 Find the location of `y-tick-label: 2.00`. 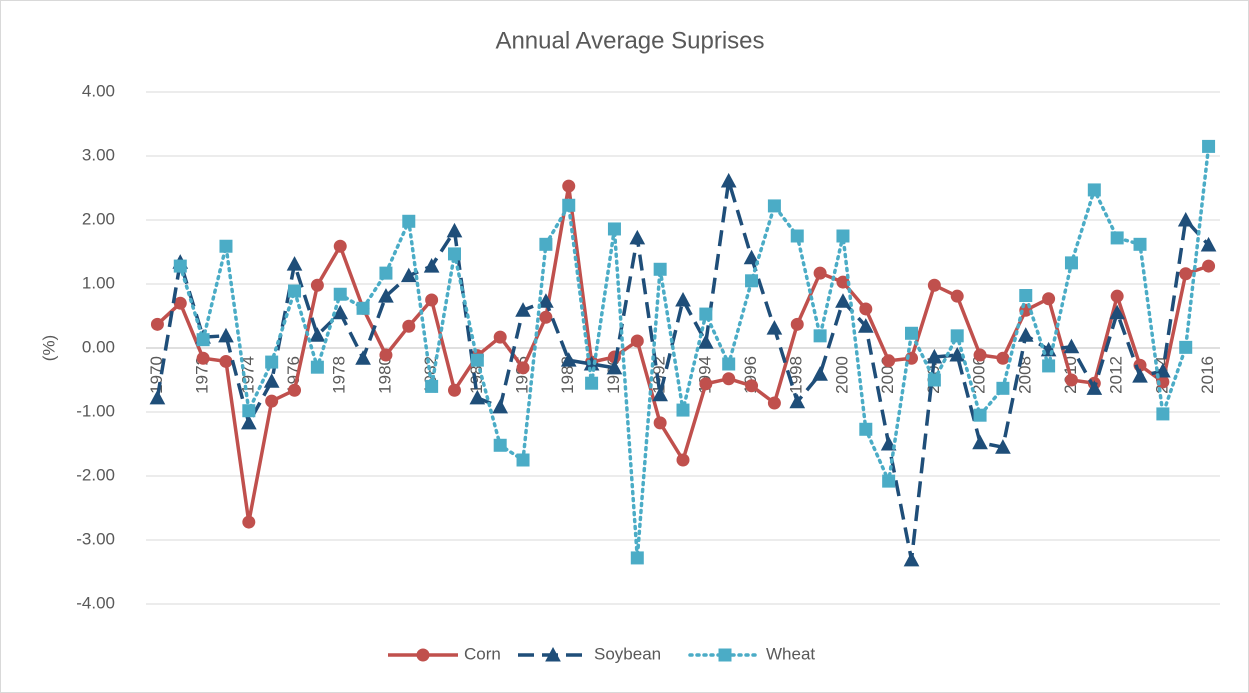

y-tick-label: 2.00 is located at coordinates (98, 218).